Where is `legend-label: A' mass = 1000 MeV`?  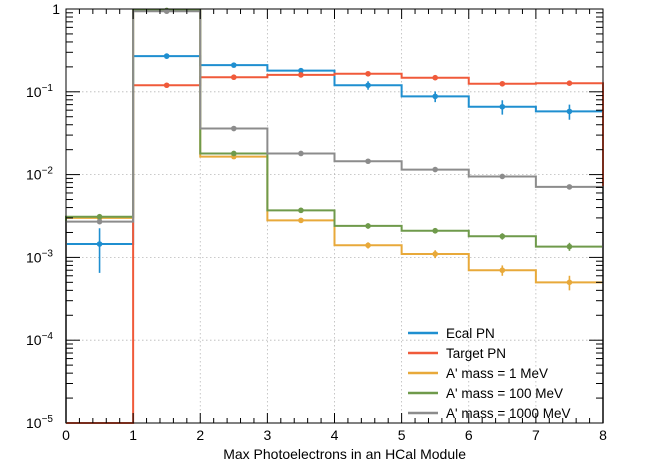
legend-label: A' mass = 1000 MeV is located at coordinates (508, 413).